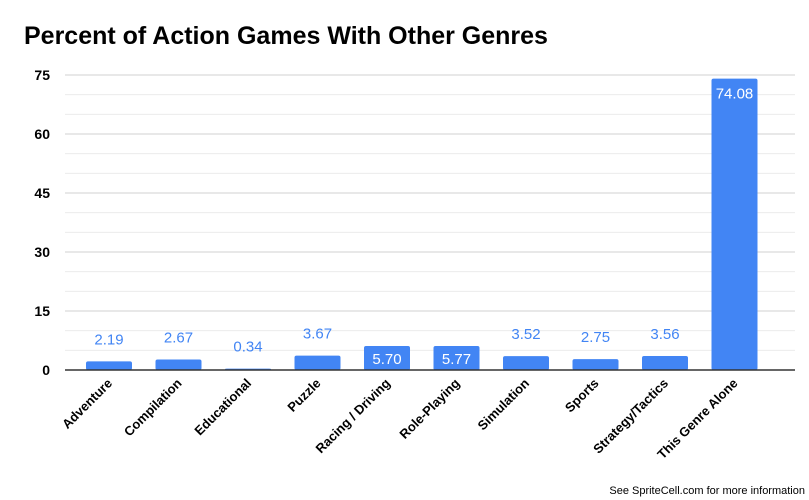  Describe the element at coordinates (42, 252) in the screenshot. I see `y-tick-label: 30` at that location.